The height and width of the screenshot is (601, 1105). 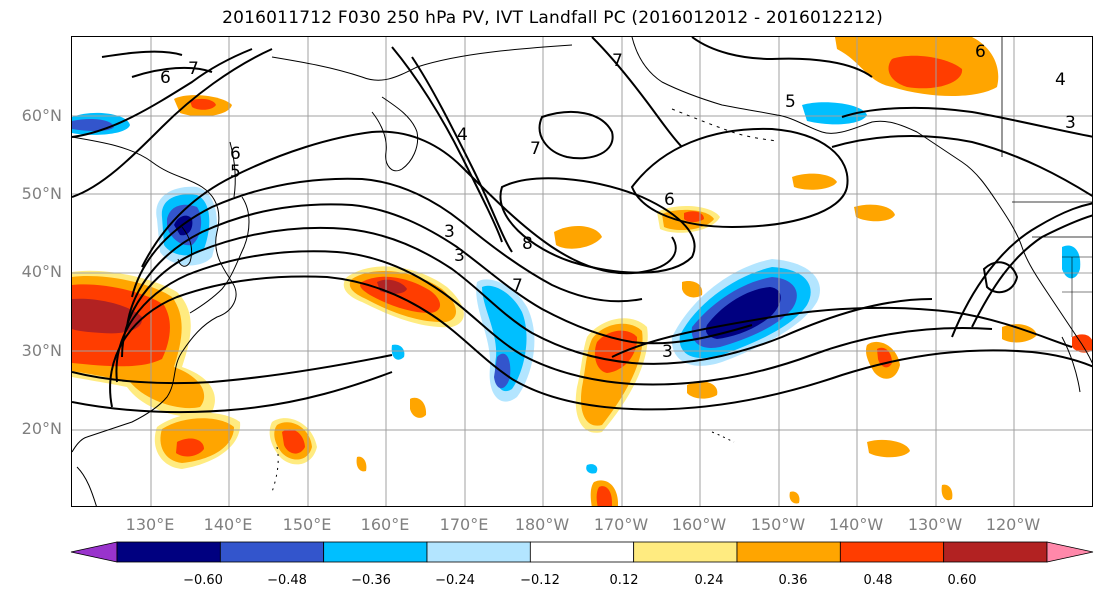 What do you see at coordinates (41, 115) in the screenshot?
I see `latitude-label: 60°N` at bounding box center [41, 115].